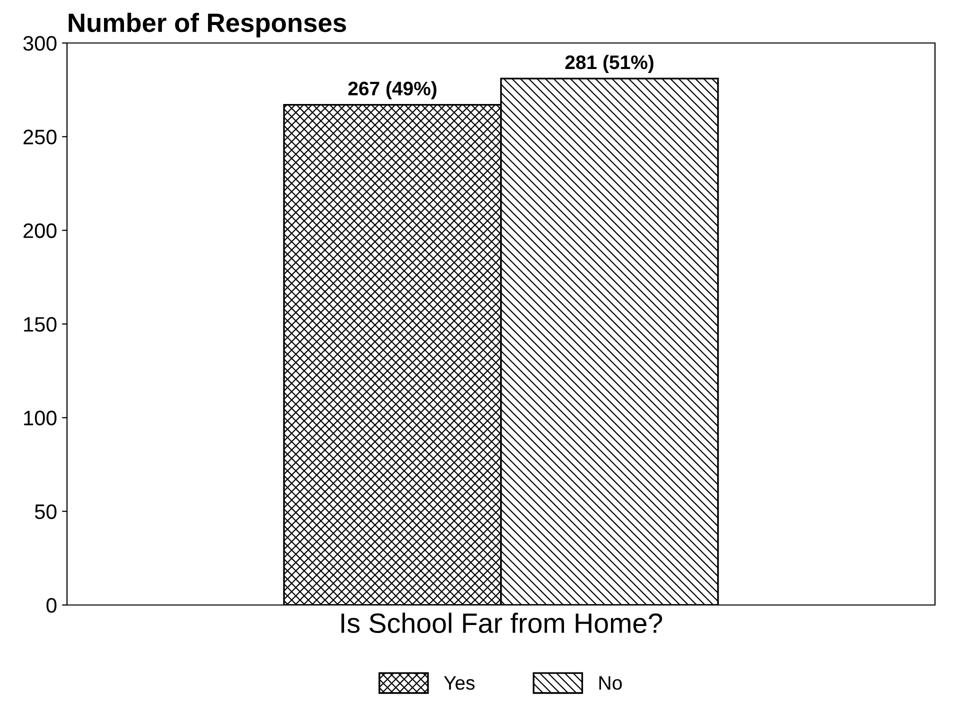  What do you see at coordinates (40, 230) in the screenshot?
I see `y-tick-label: 200` at bounding box center [40, 230].